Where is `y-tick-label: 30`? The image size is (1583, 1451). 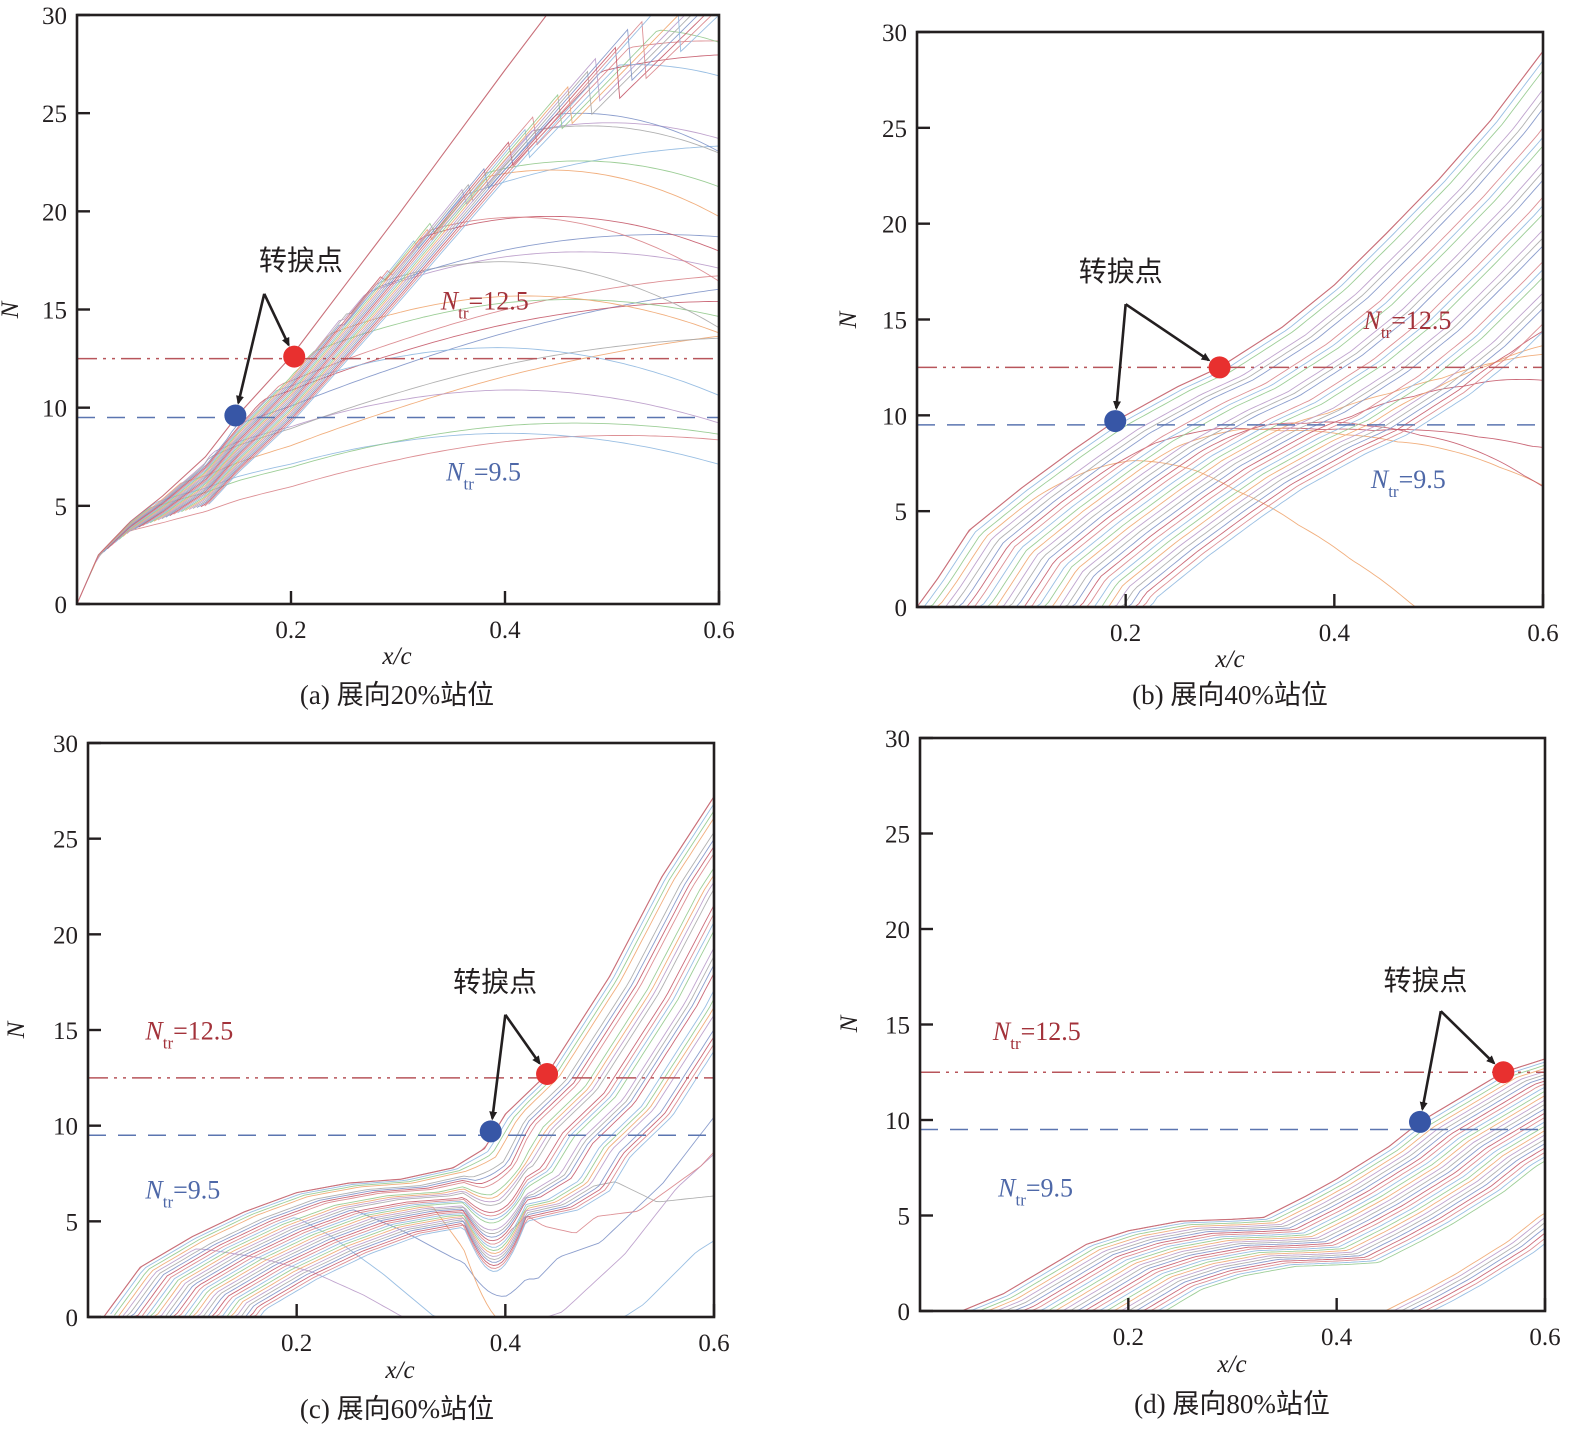 y-tick-label: 30 is located at coordinates (65, 744).